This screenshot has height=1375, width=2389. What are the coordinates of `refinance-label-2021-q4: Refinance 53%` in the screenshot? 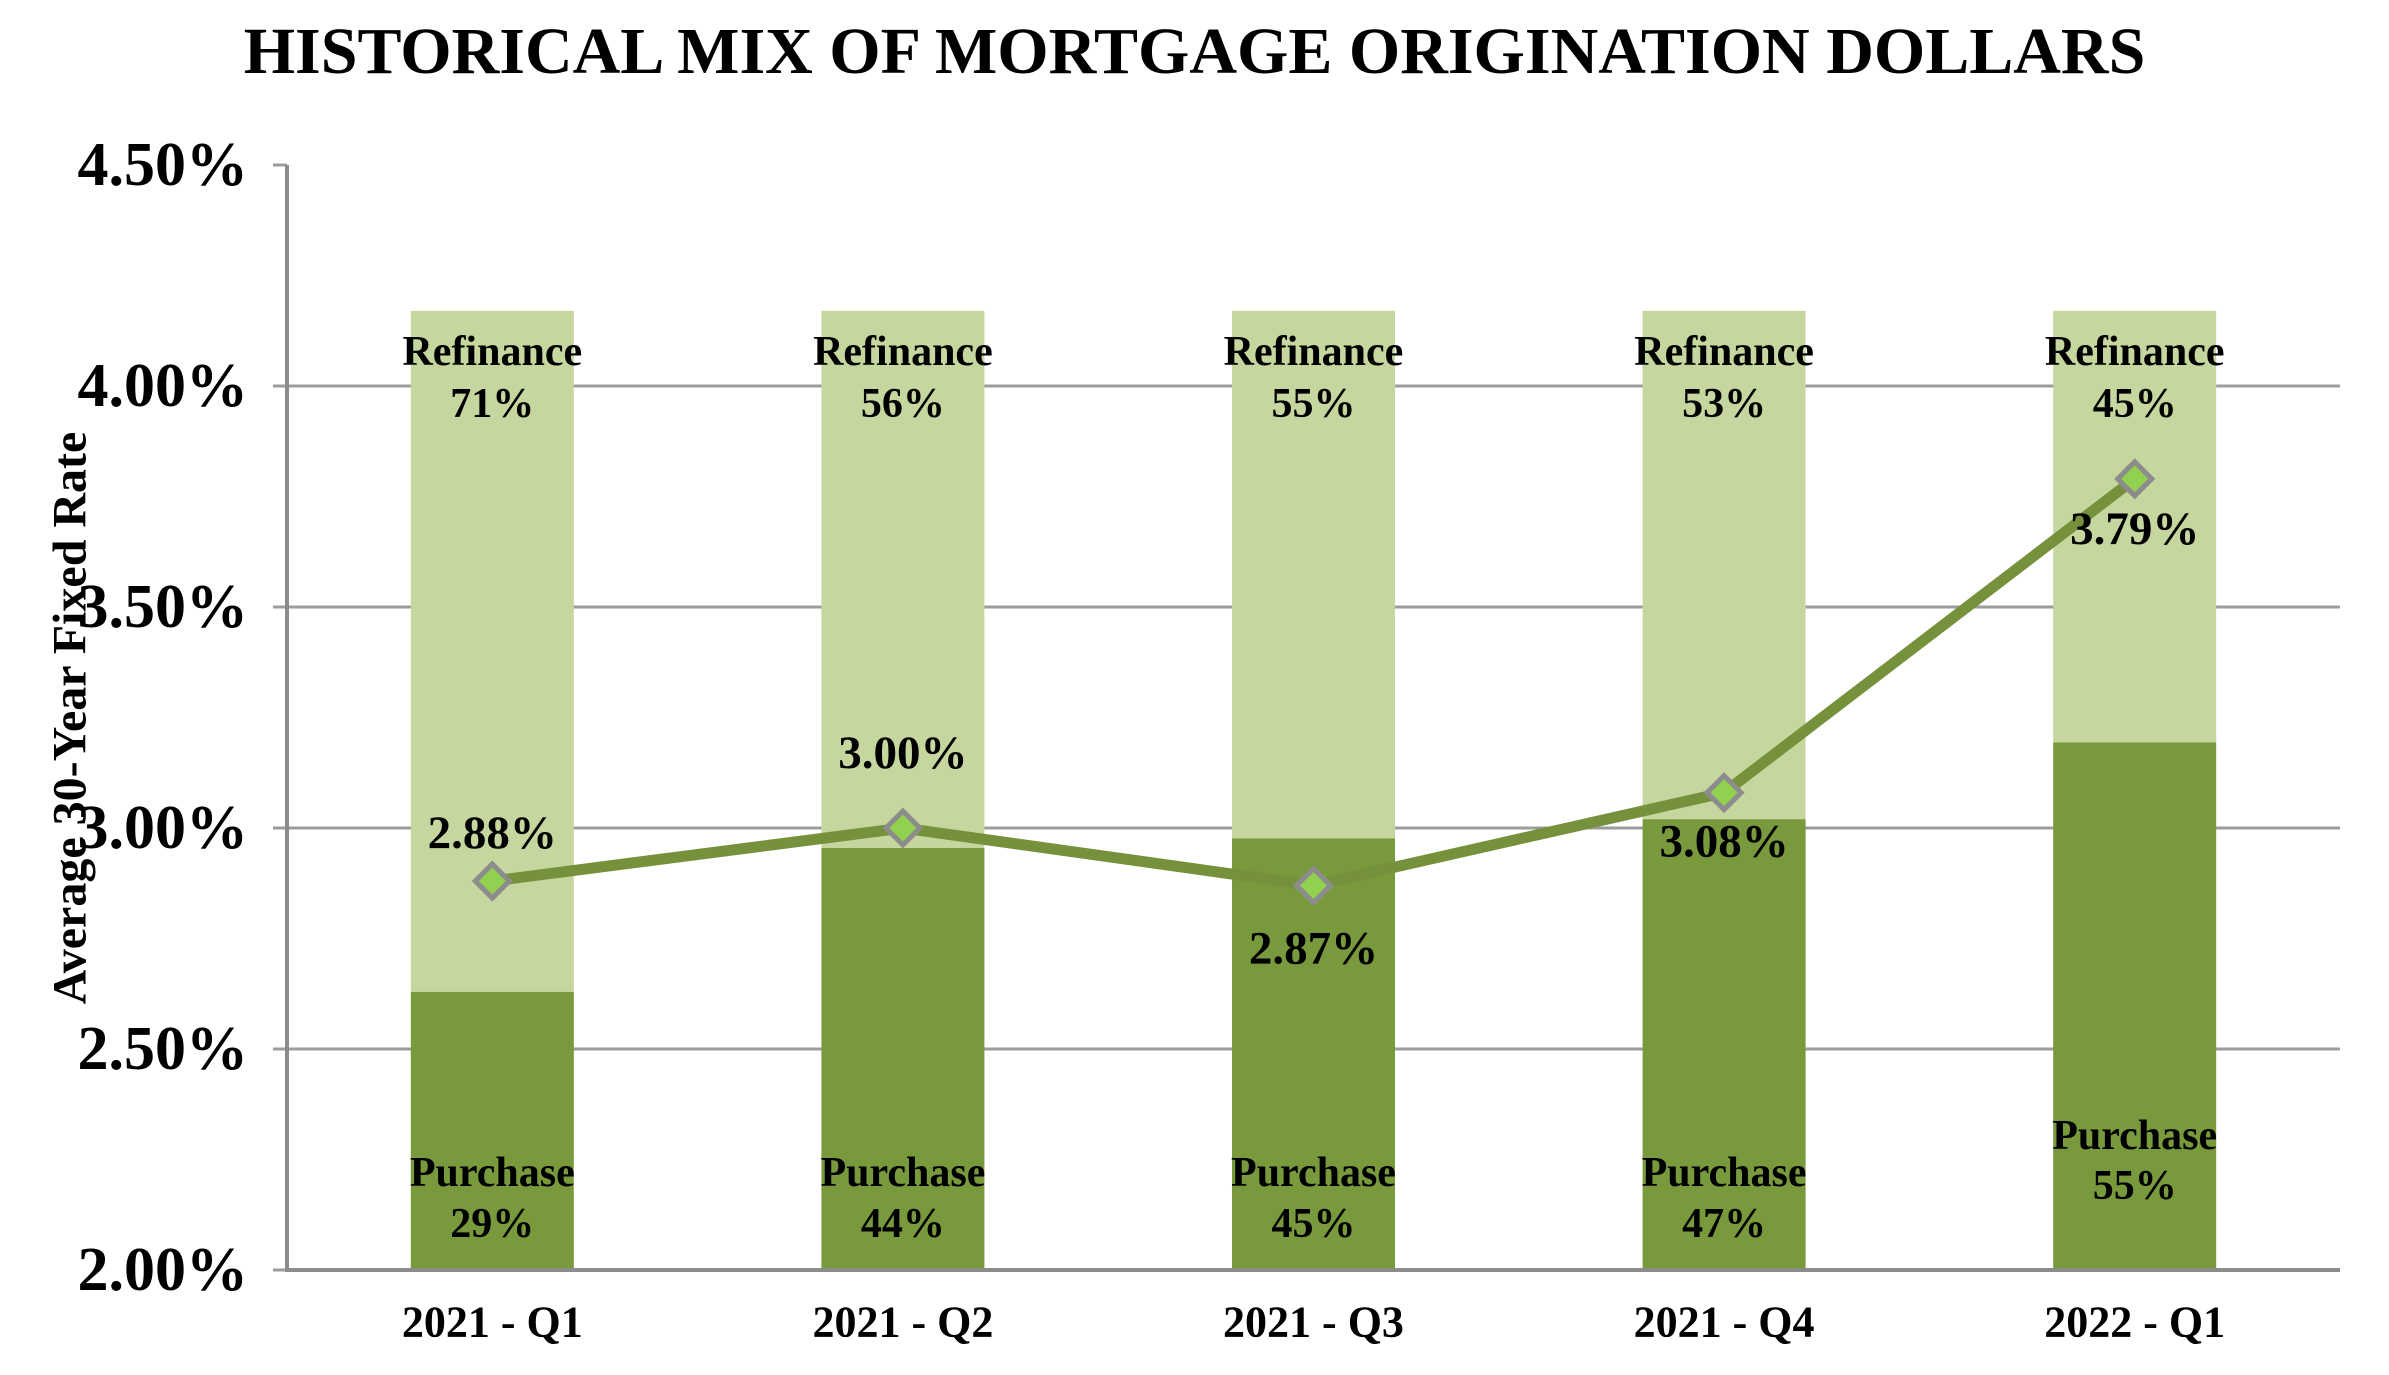 It's located at (1724, 378).